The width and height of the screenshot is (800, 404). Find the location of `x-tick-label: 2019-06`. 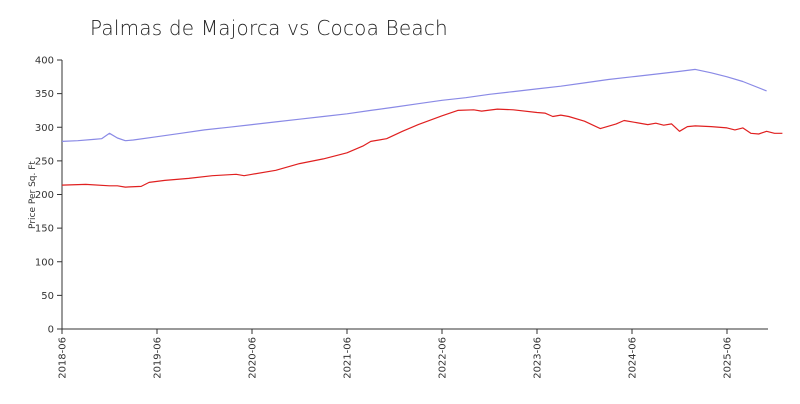

x-tick-label: 2019-06 is located at coordinates (158, 358).